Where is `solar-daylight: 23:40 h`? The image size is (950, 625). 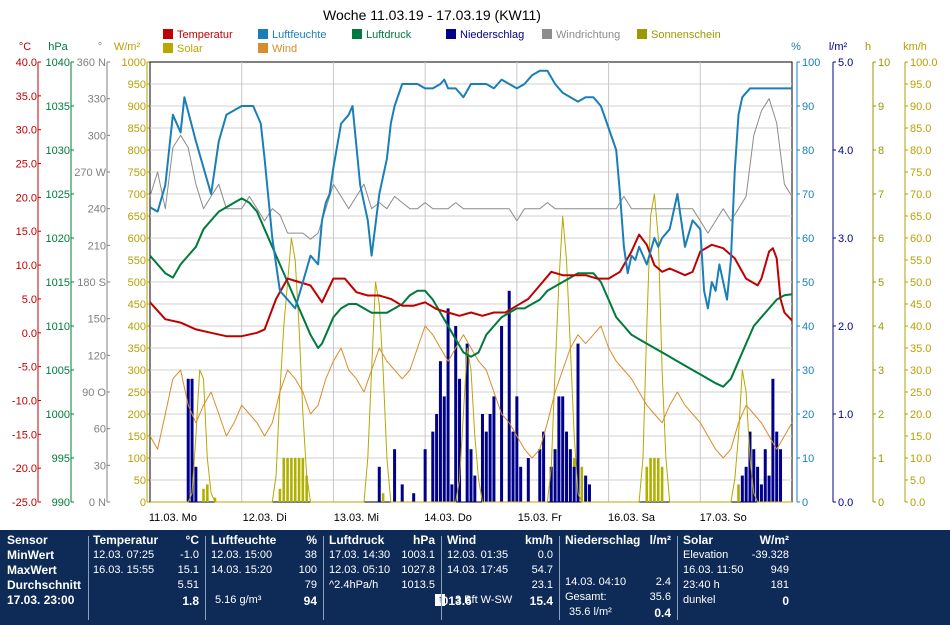 solar-daylight: 23:40 h is located at coordinates (701, 585).